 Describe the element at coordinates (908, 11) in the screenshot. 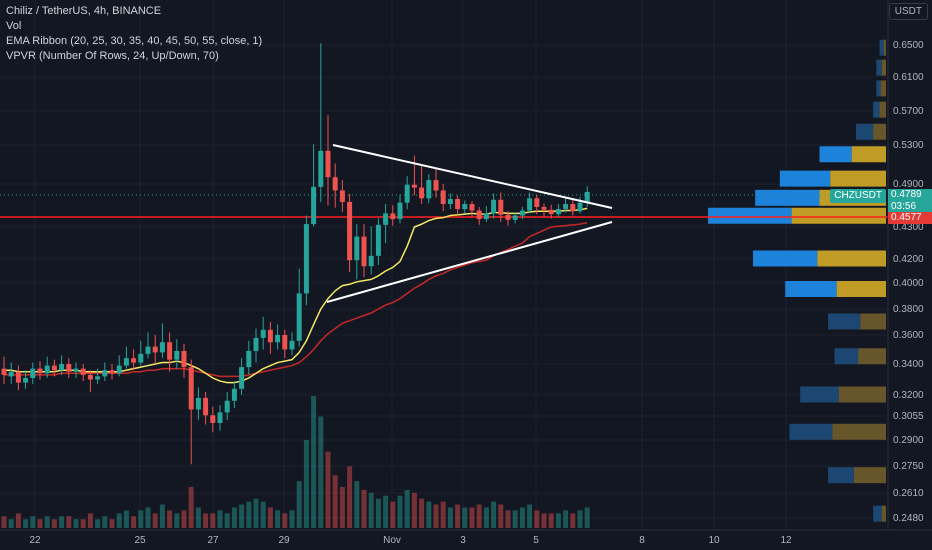

I see `currency-unit-badge: USDT` at that location.